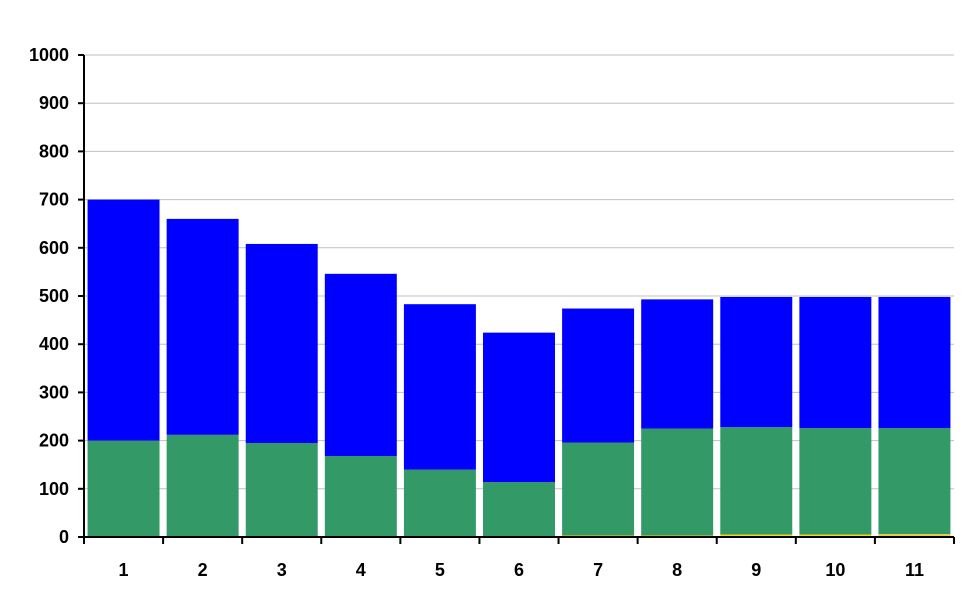  I want to click on y-tick-label: 500, so click(54, 296).